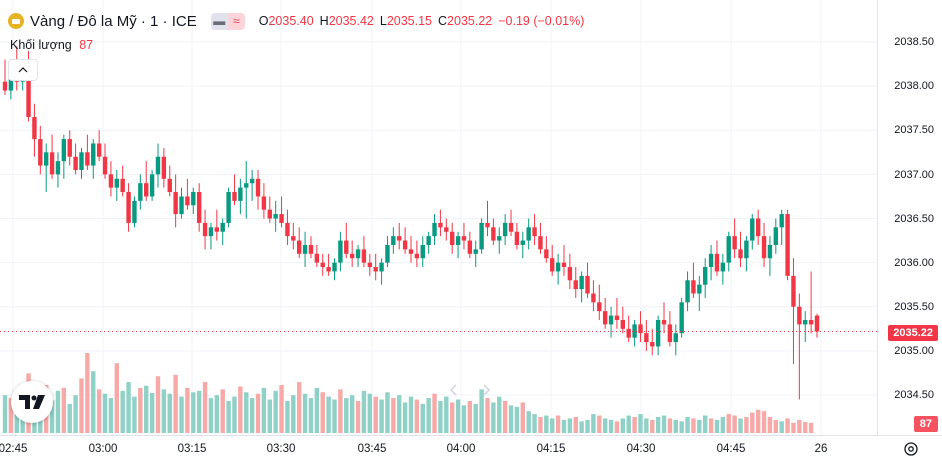 The width and height of the screenshot is (942, 467). What do you see at coordinates (32, 402) in the screenshot?
I see `tradingview-logo` at bounding box center [32, 402].